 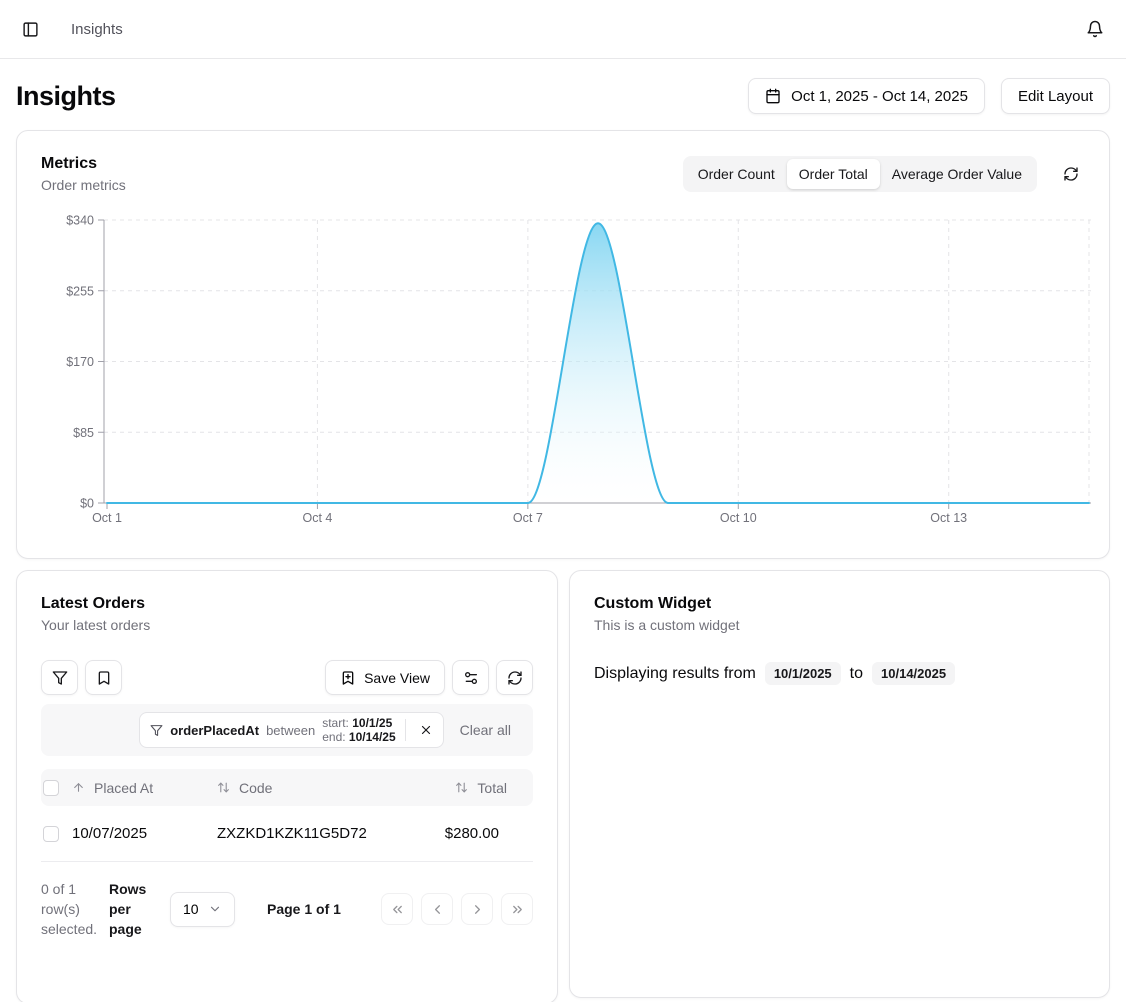 What do you see at coordinates (80, 362) in the screenshot?
I see `svg-text: $170` at bounding box center [80, 362].